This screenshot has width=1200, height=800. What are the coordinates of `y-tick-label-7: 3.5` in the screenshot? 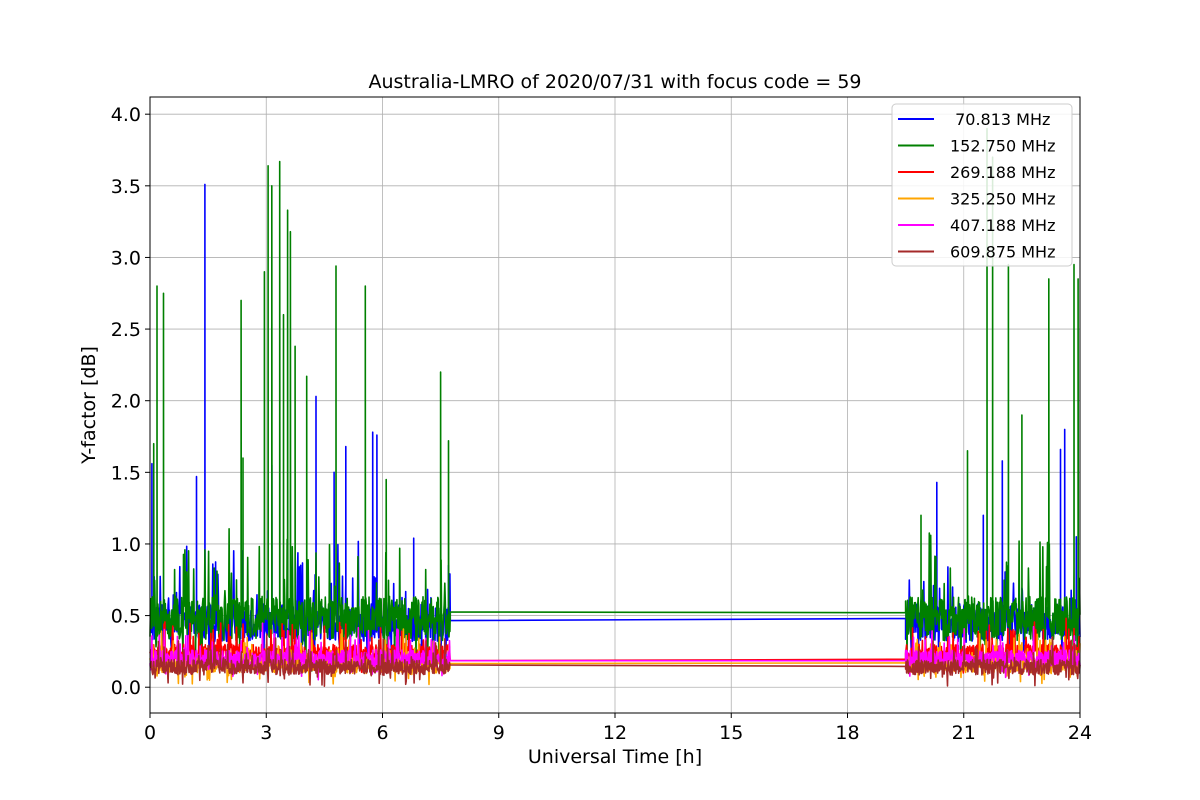 It's located at (126, 187).